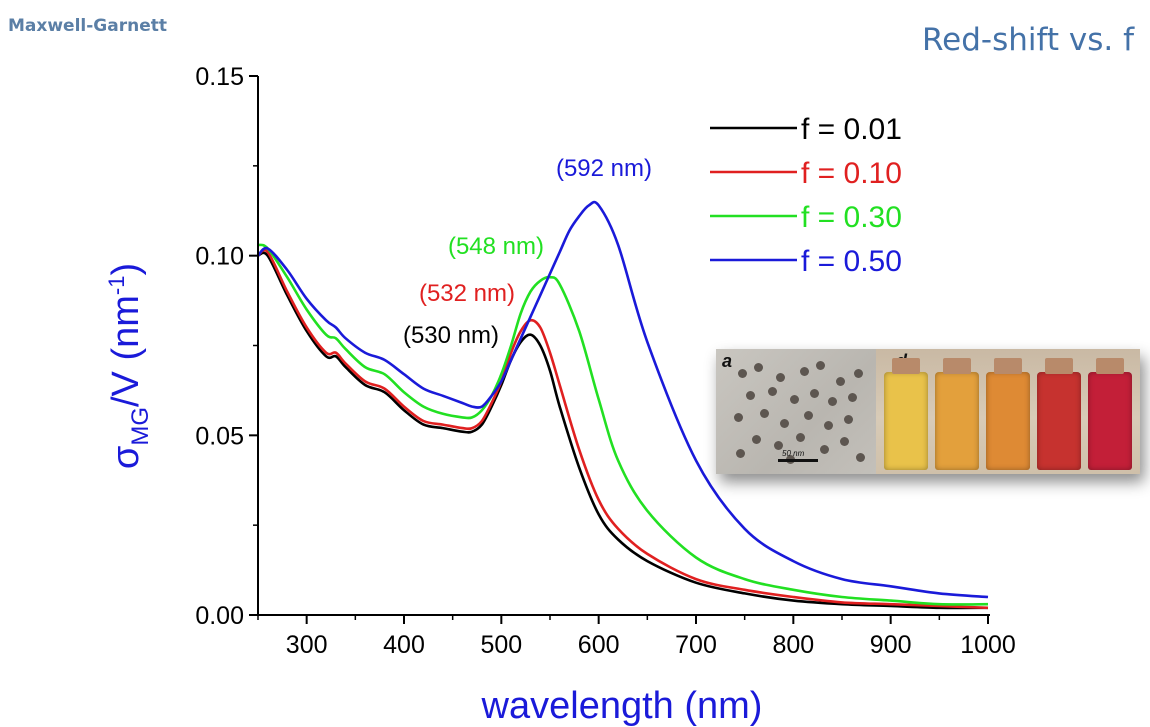 This screenshot has height=727, width=1150. I want to click on peak-label-1: (532 nm), so click(467, 293).